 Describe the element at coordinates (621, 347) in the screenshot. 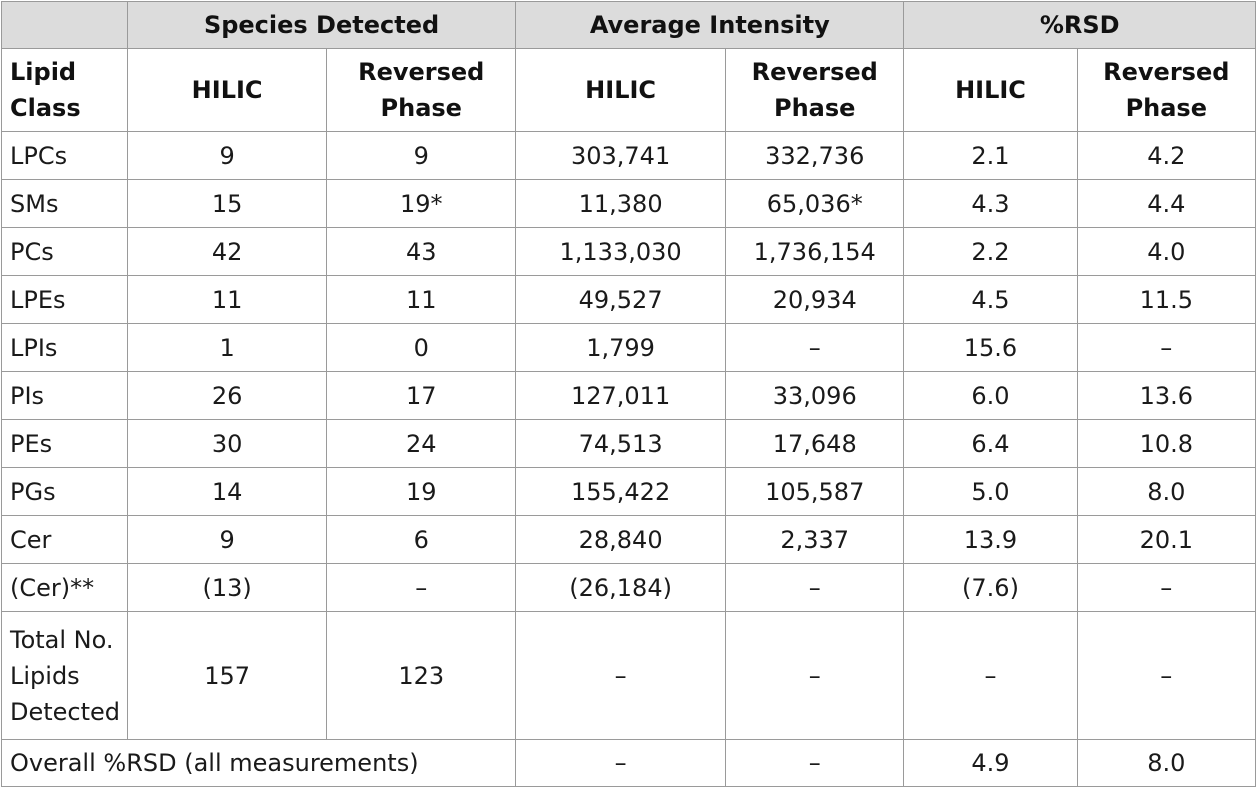

I see `ai-hilic-cell: 1,799` at that location.